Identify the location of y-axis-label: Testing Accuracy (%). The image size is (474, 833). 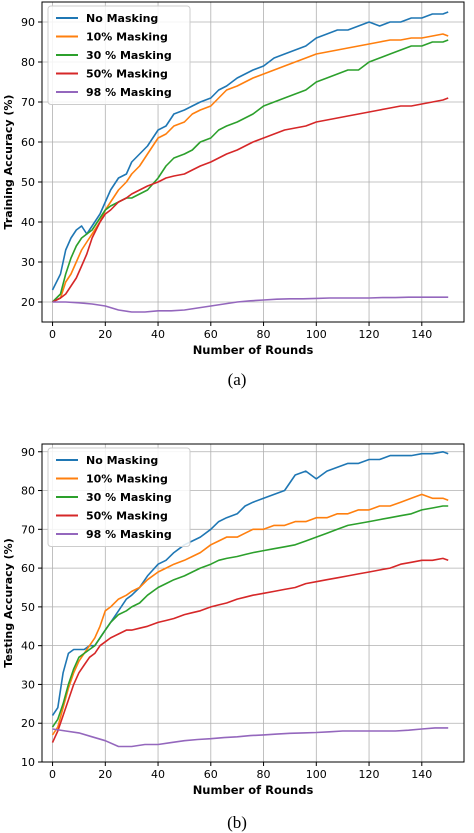
(8, 602).